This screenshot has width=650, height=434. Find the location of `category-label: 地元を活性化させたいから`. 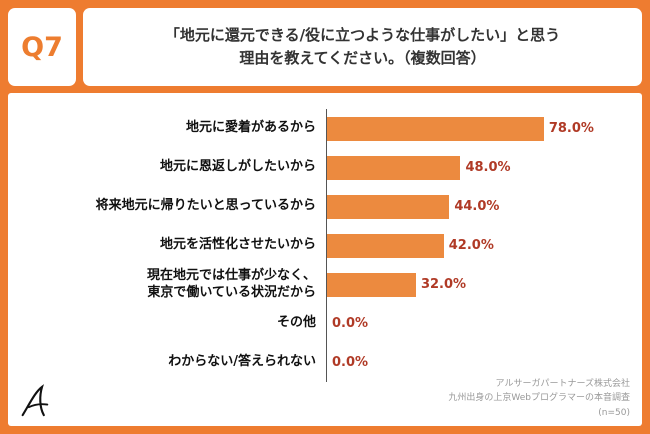

category-label: 地元を活性化させたいから is located at coordinates (237, 245).